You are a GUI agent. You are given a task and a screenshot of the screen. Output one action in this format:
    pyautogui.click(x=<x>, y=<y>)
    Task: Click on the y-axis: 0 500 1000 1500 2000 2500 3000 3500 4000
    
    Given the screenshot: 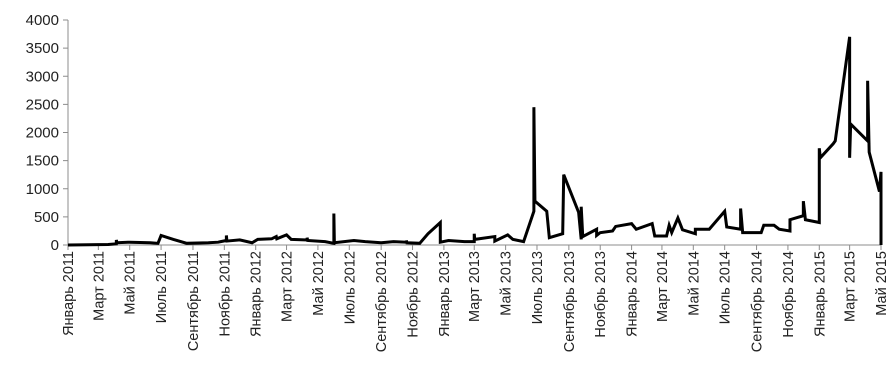 What is the action you would take?
    pyautogui.click(x=47, y=133)
    